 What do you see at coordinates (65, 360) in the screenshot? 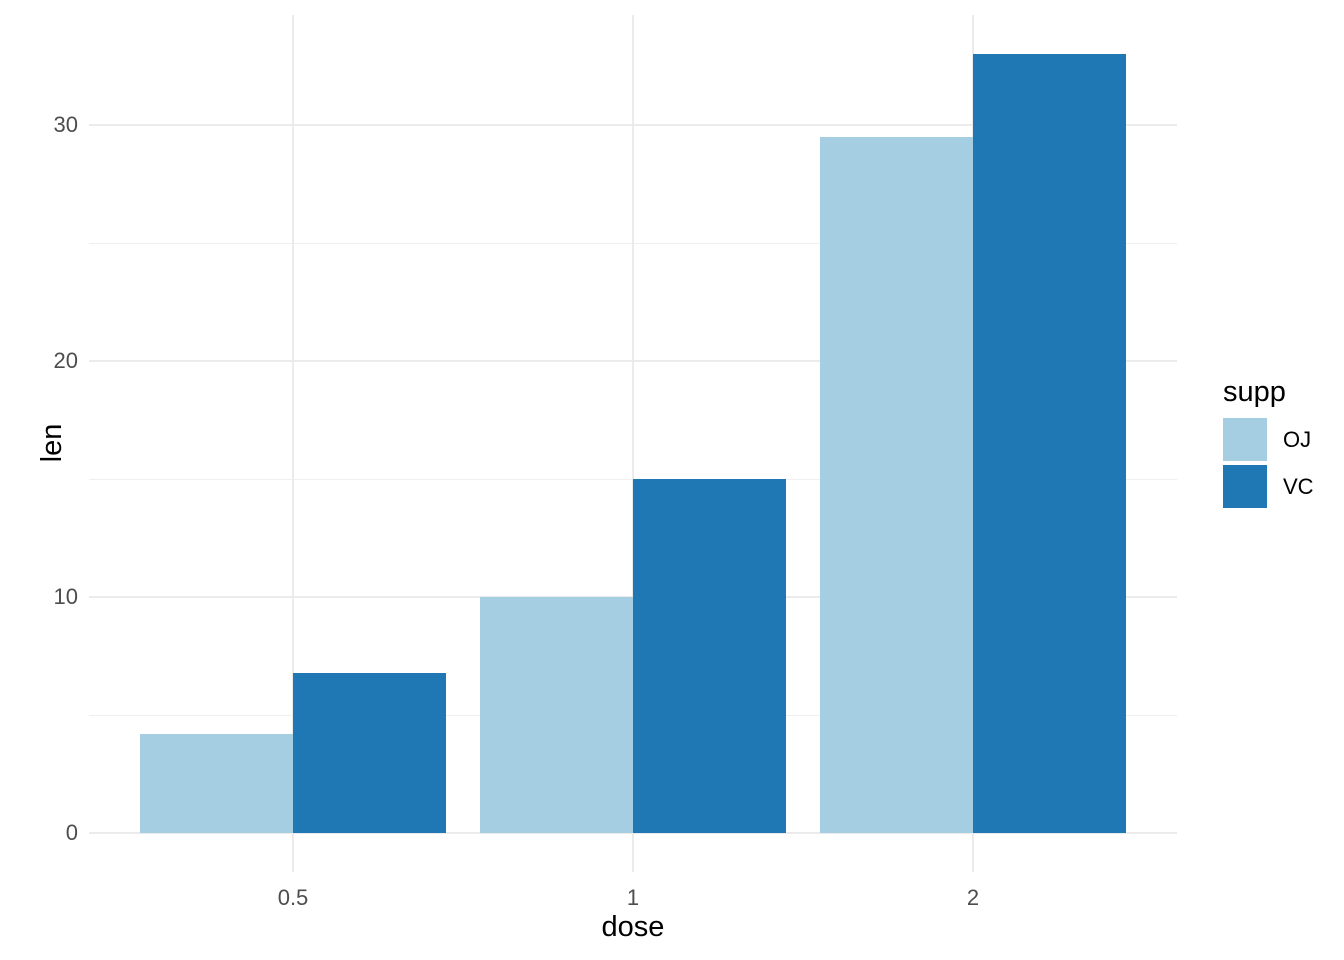
I see `y-tick-label: 20` at bounding box center [65, 360].